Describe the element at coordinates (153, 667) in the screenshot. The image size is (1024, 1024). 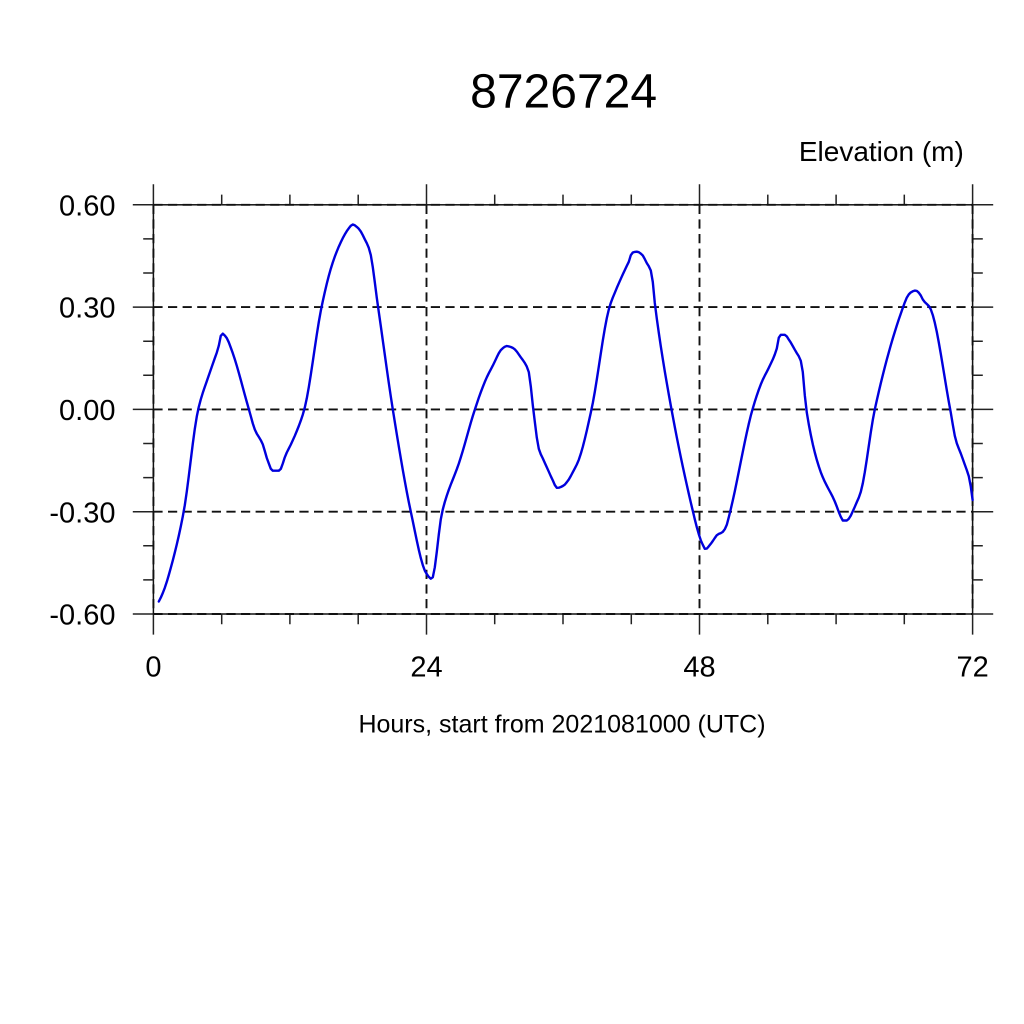
I see `svg-text: 0` at that location.